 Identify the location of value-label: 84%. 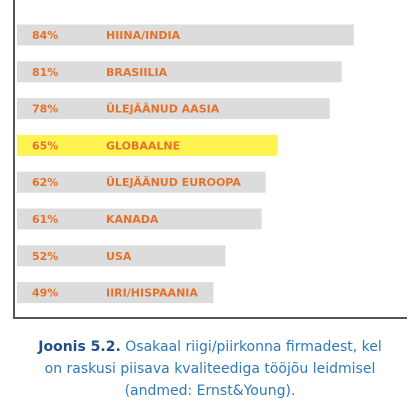
(45, 35).